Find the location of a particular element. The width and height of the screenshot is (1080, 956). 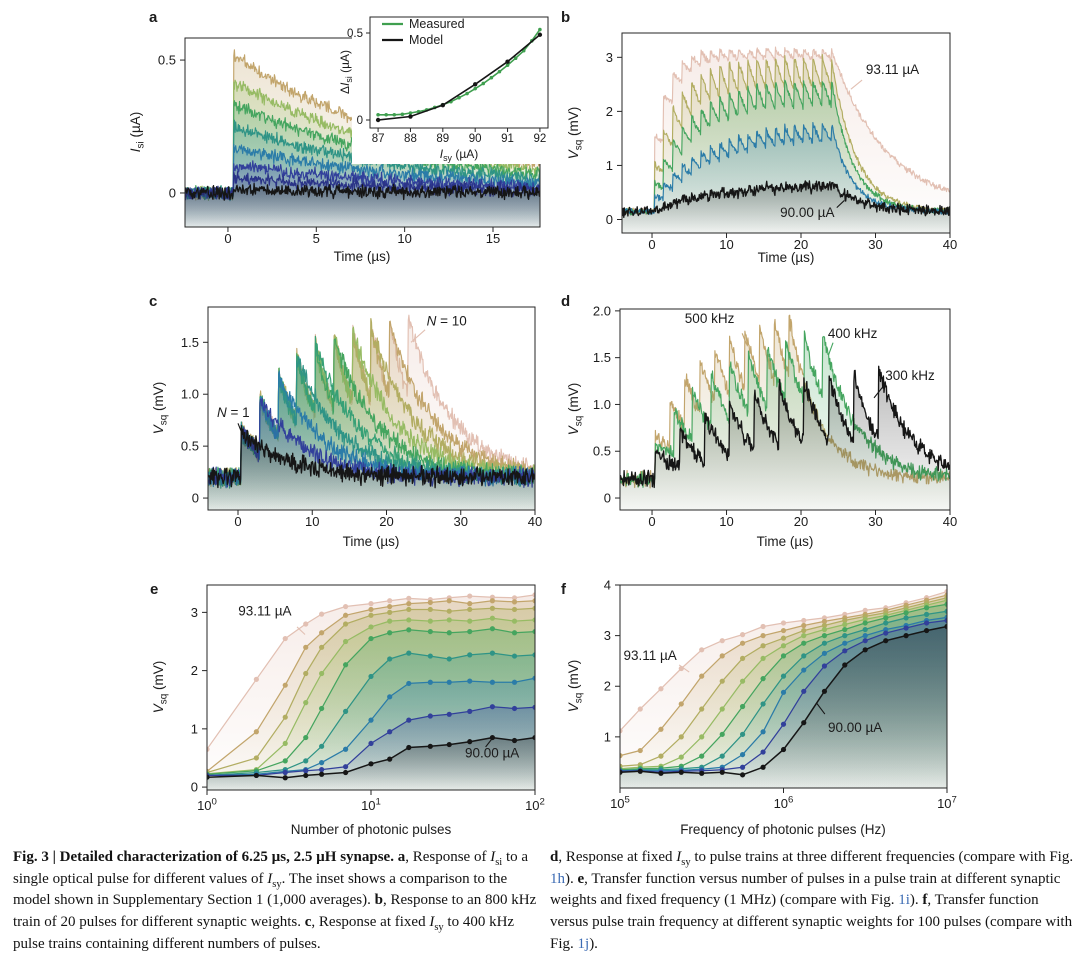

svg-text: Isy (µA) is located at coordinates (459, 155).